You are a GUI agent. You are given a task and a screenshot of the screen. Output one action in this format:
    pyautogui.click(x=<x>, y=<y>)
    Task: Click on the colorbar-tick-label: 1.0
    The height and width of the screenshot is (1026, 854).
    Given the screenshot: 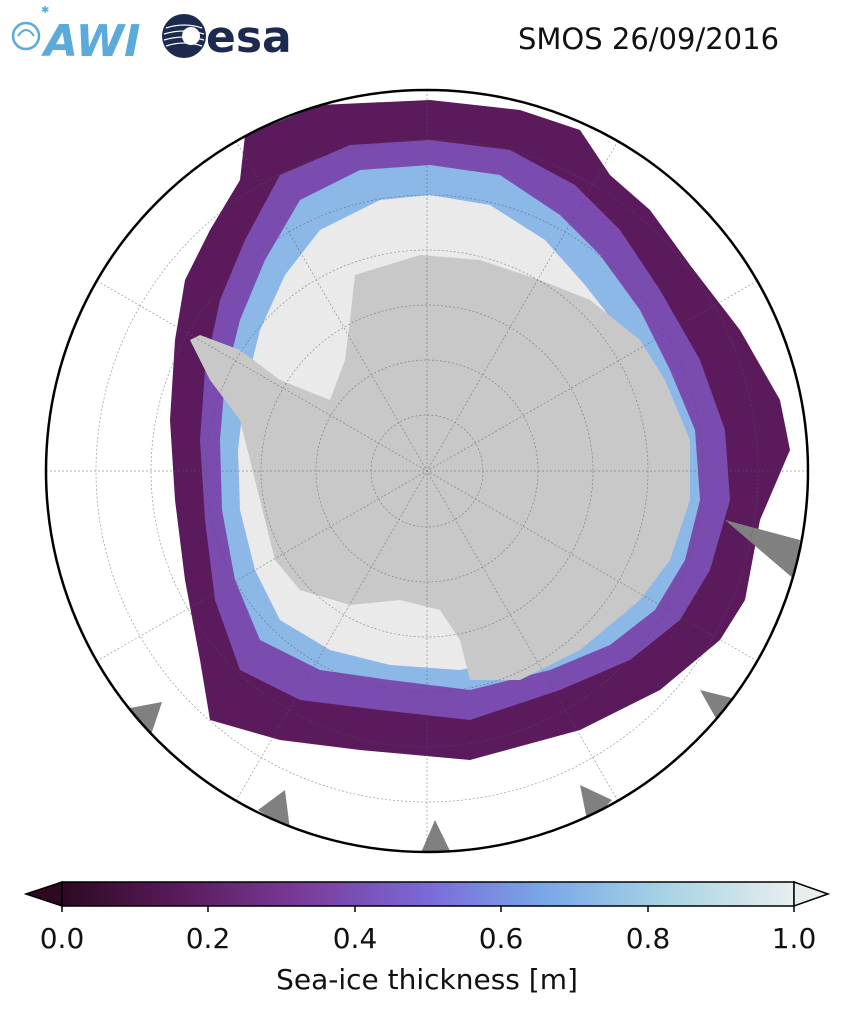 What is the action you would take?
    pyautogui.click(x=794, y=938)
    